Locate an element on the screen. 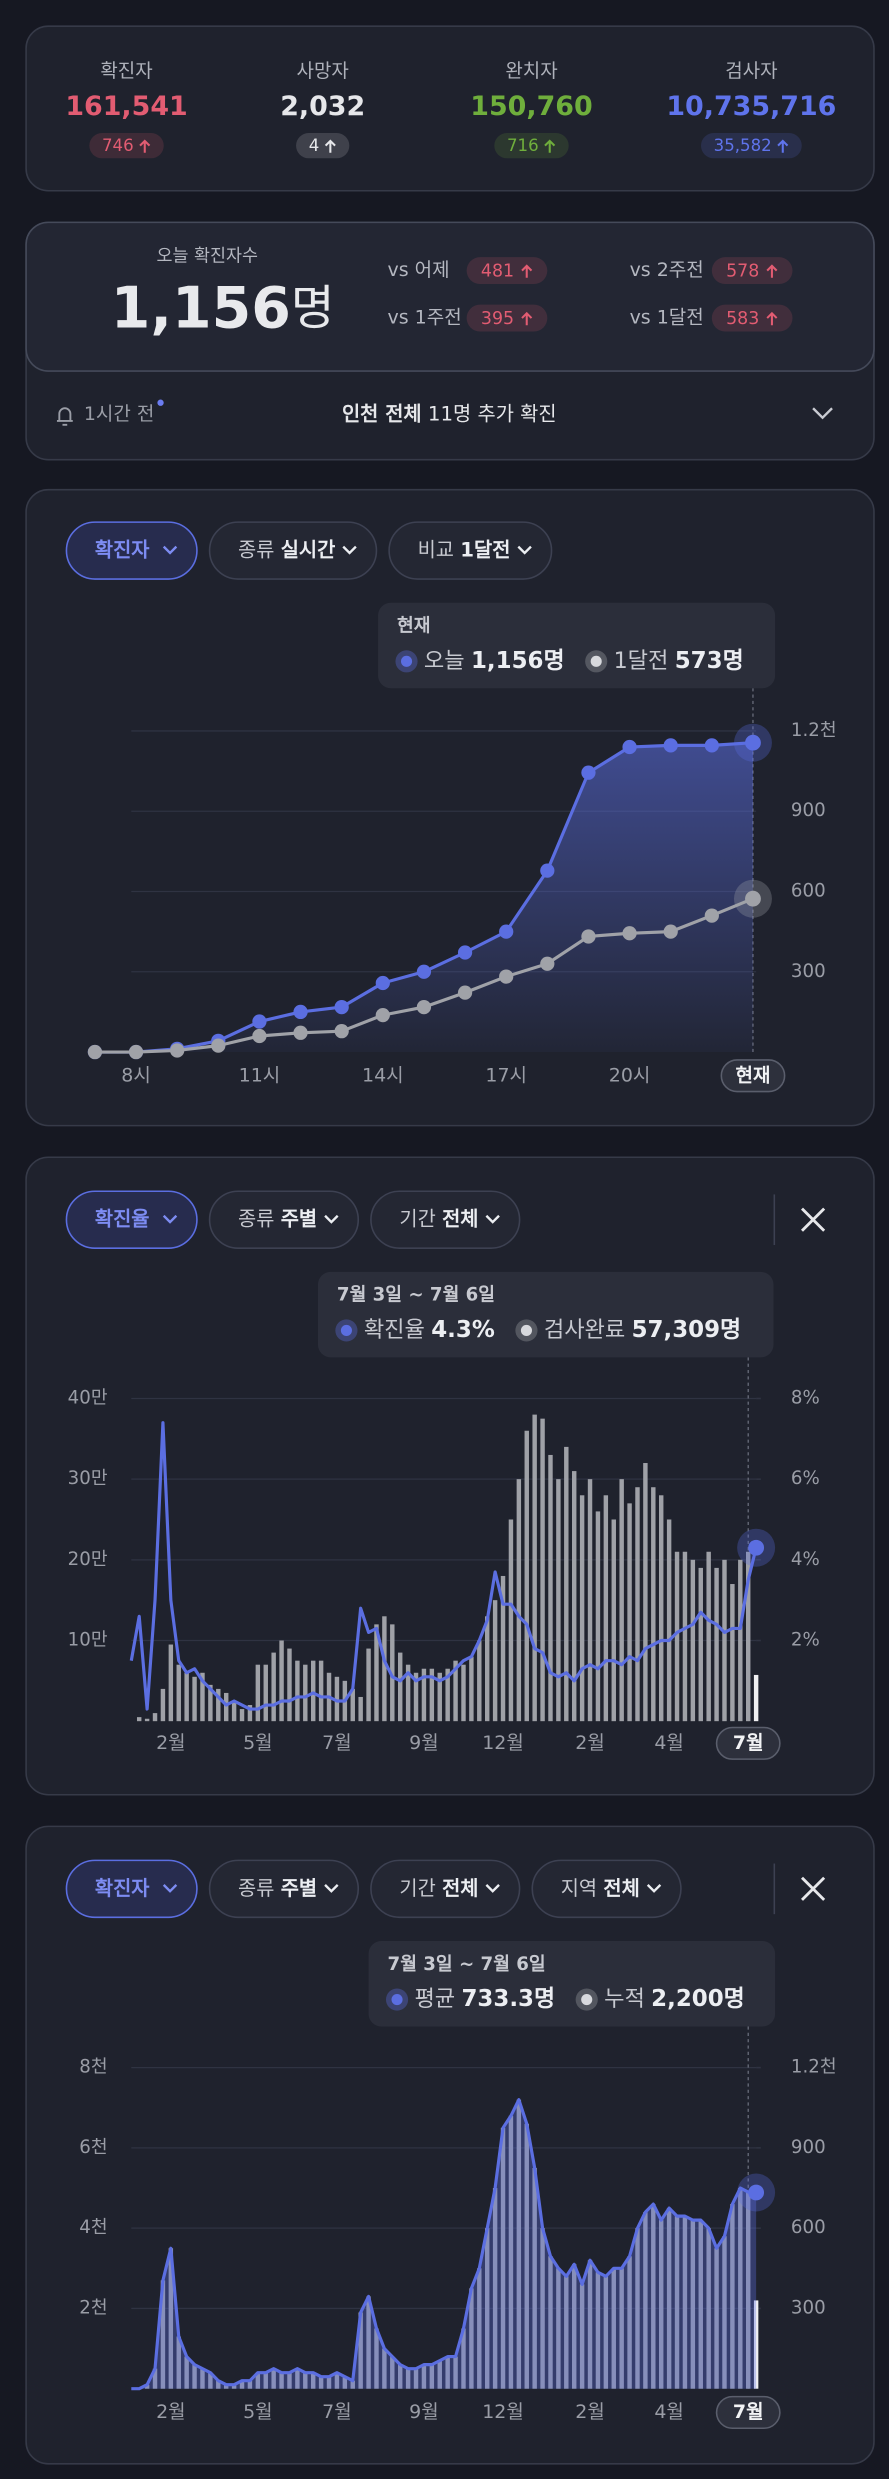 The height and width of the screenshot is (2479, 889). pill-value: 전체 is located at coordinates (460, 1887).